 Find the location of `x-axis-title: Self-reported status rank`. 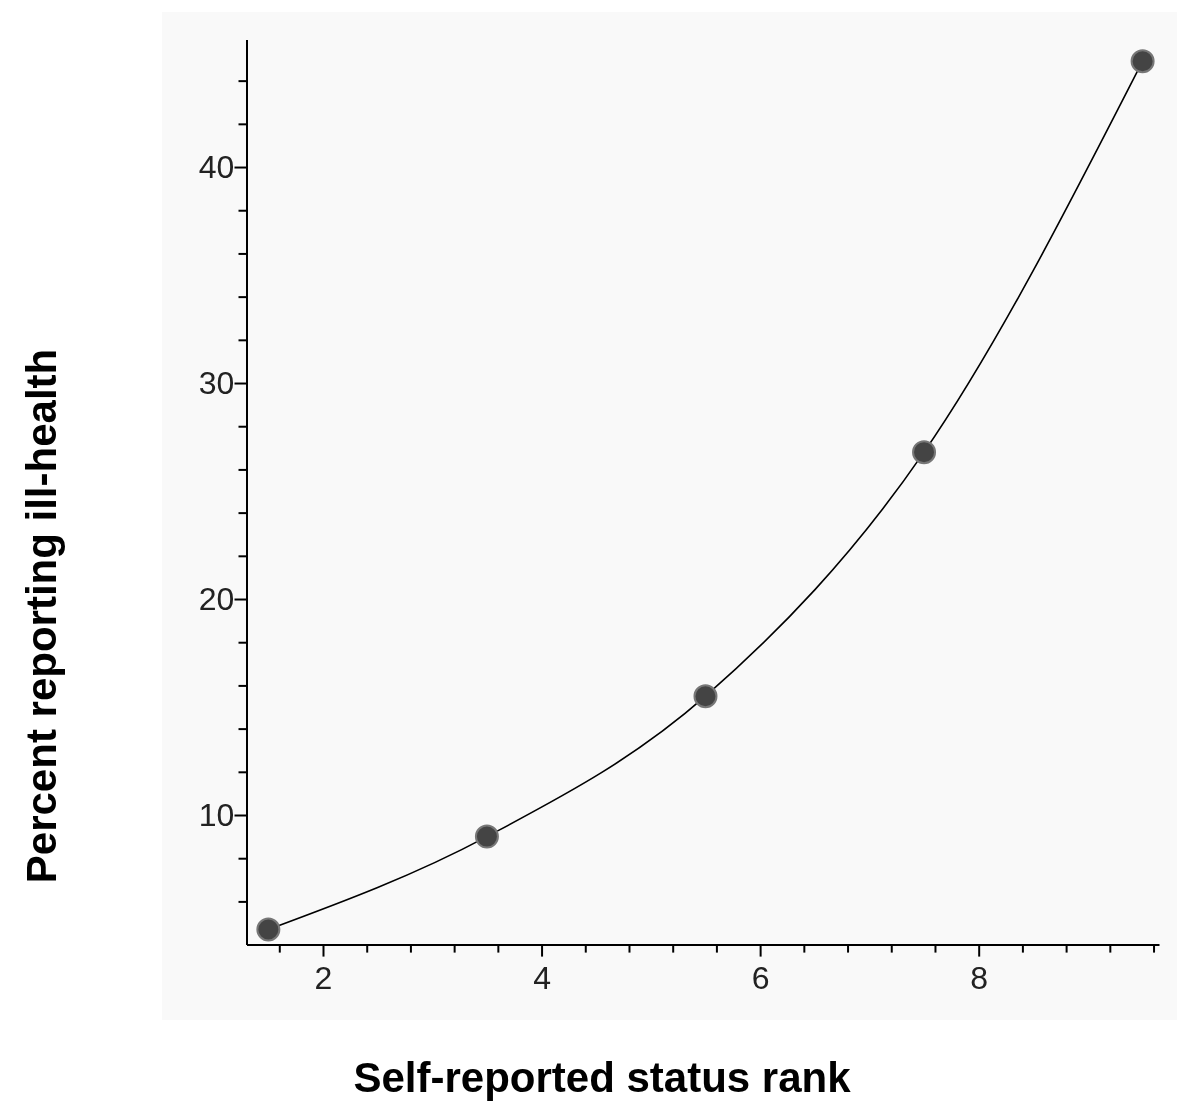

x-axis-title: Self-reported status rank is located at coordinates (602, 1077).